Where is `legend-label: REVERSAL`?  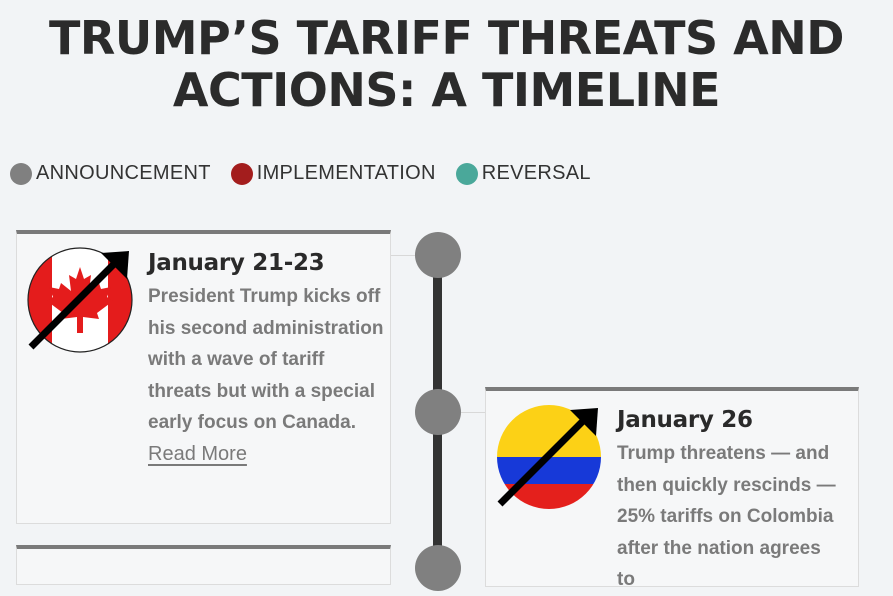
legend-label: REVERSAL is located at coordinates (536, 173).